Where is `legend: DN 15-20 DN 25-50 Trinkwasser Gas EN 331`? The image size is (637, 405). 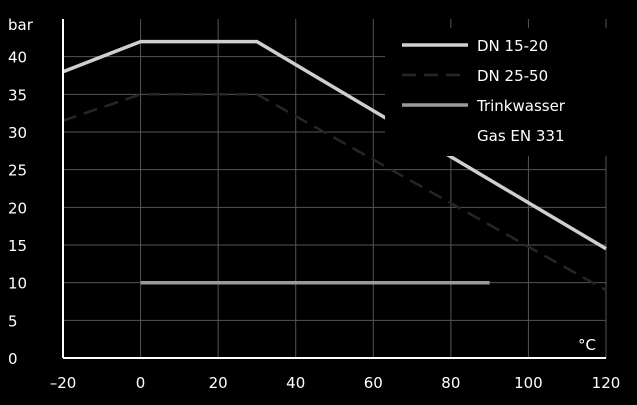
legend: DN 15-20 DN 25-50 Trinkwasser Gas EN 331 is located at coordinates (484, 91).